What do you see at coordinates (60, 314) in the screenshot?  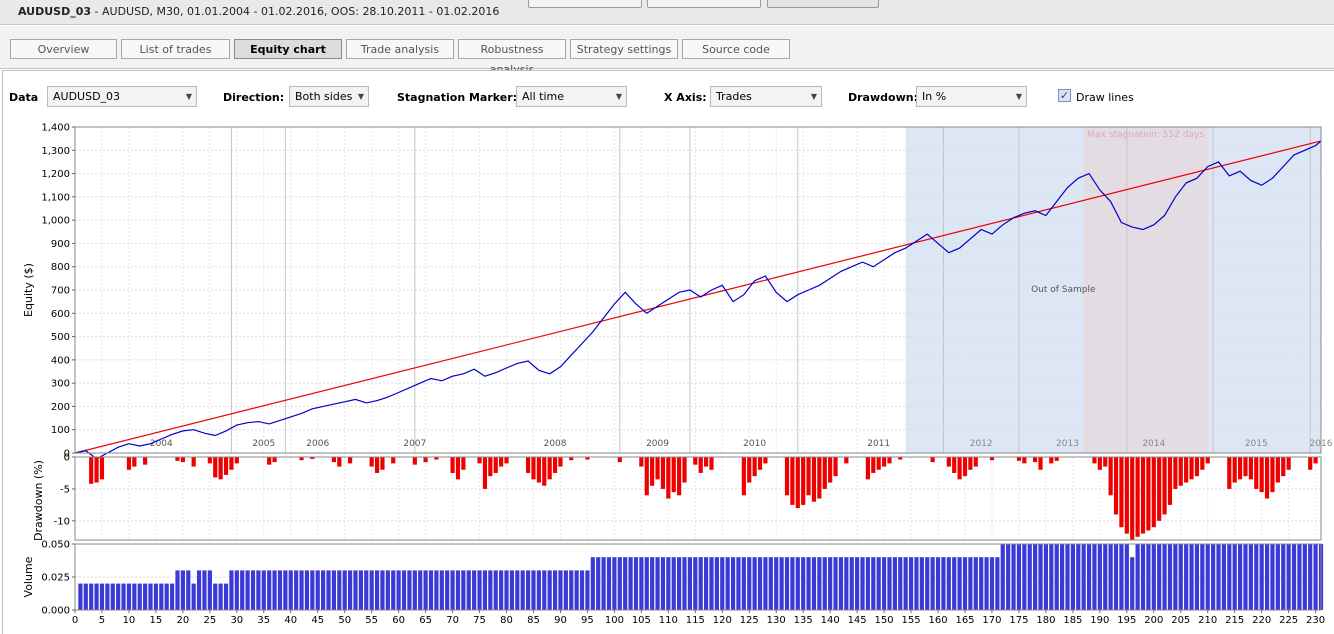 I see `y-tick-label: 600` at bounding box center [60, 314].